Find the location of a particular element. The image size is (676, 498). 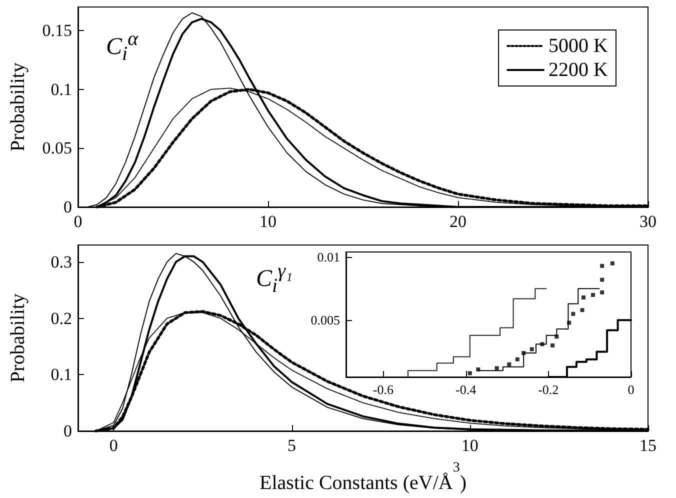

x-tick-label: -0.2 is located at coordinates (548, 389).